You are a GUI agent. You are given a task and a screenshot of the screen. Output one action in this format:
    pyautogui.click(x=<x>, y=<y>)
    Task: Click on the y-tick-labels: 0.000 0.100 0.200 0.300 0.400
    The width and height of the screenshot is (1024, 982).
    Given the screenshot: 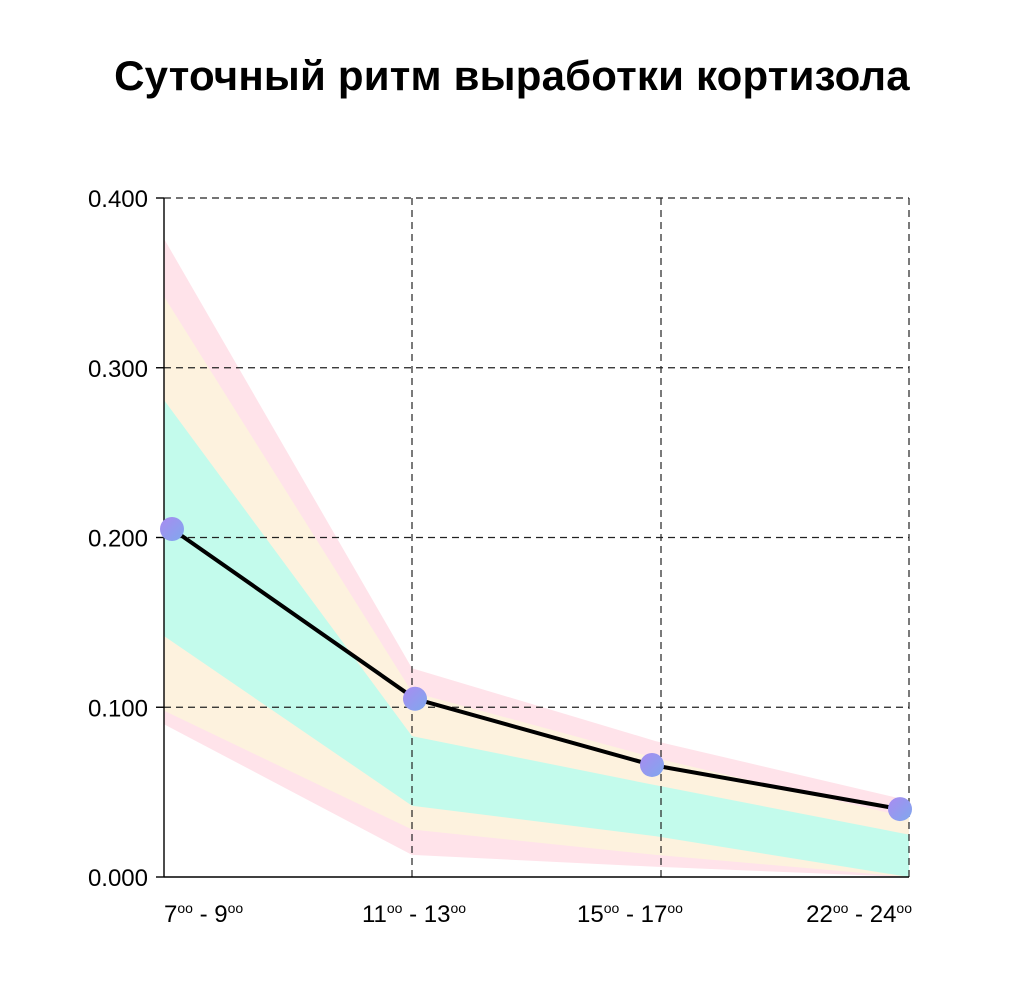 What is the action you would take?
    pyautogui.click(x=118, y=539)
    